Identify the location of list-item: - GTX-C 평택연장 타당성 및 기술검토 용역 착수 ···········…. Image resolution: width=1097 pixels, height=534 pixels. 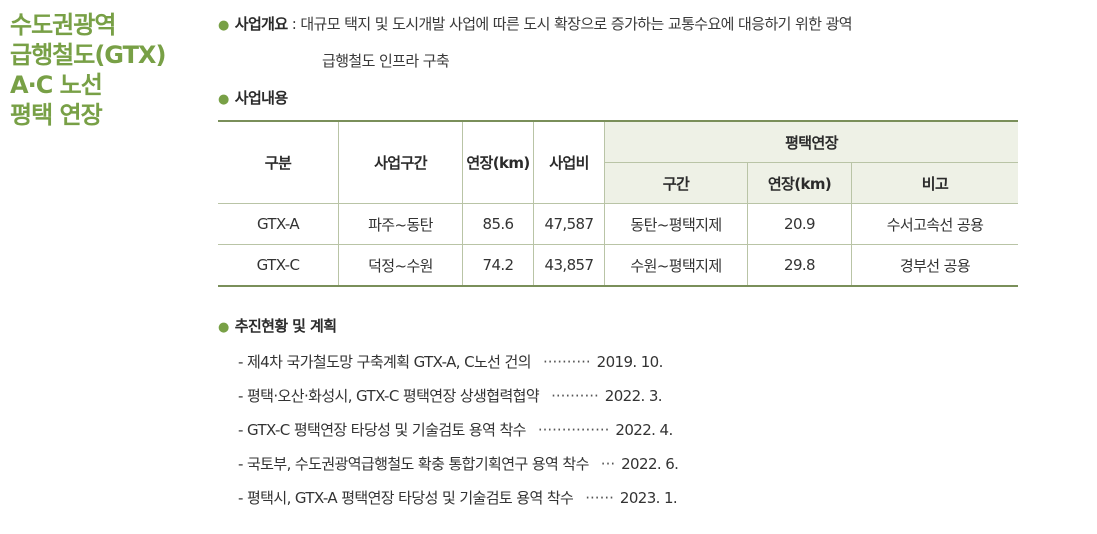
(458, 430).